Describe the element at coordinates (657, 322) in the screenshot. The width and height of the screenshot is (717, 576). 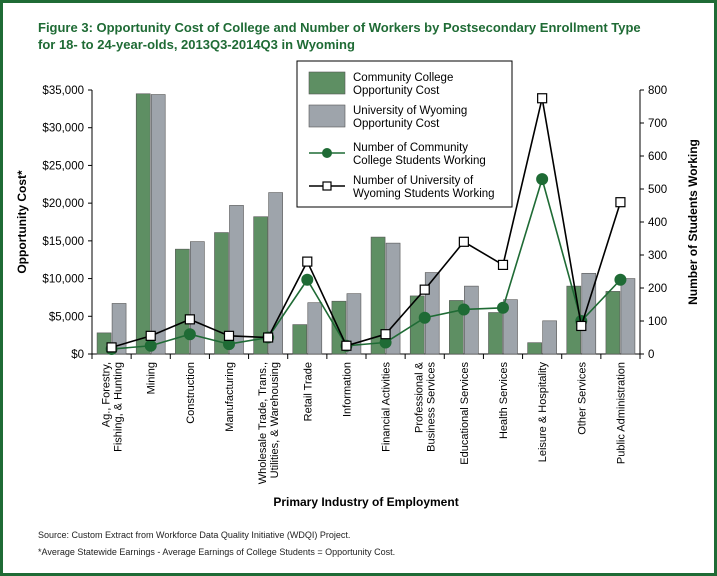
I see `y2-tick-label: 100` at that location.